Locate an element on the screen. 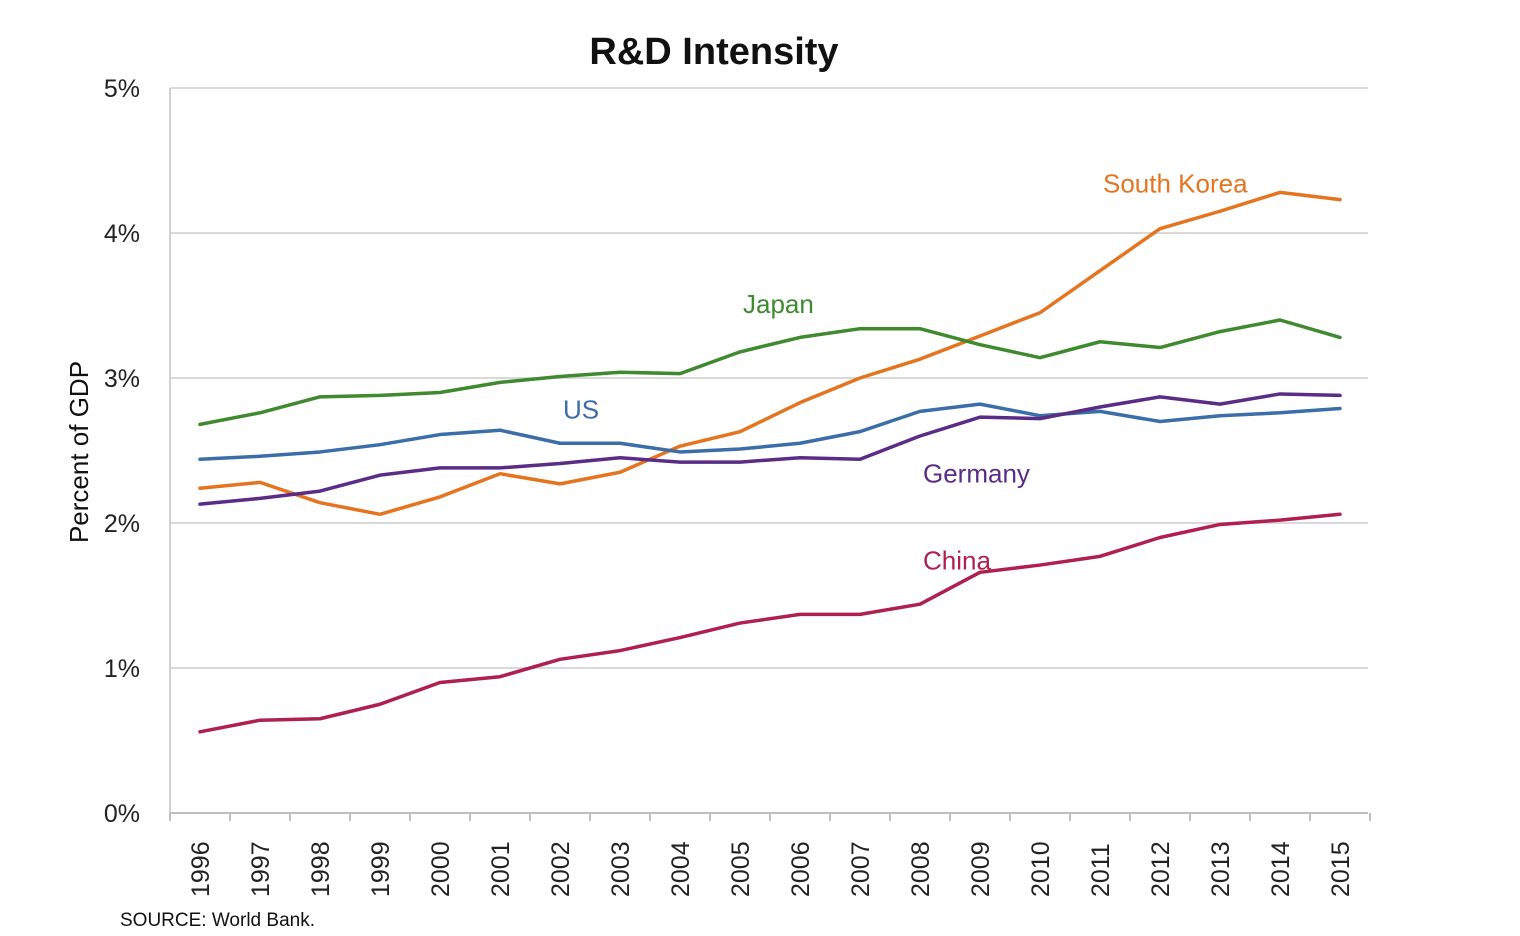  series-label: US is located at coordinates (581, 410).